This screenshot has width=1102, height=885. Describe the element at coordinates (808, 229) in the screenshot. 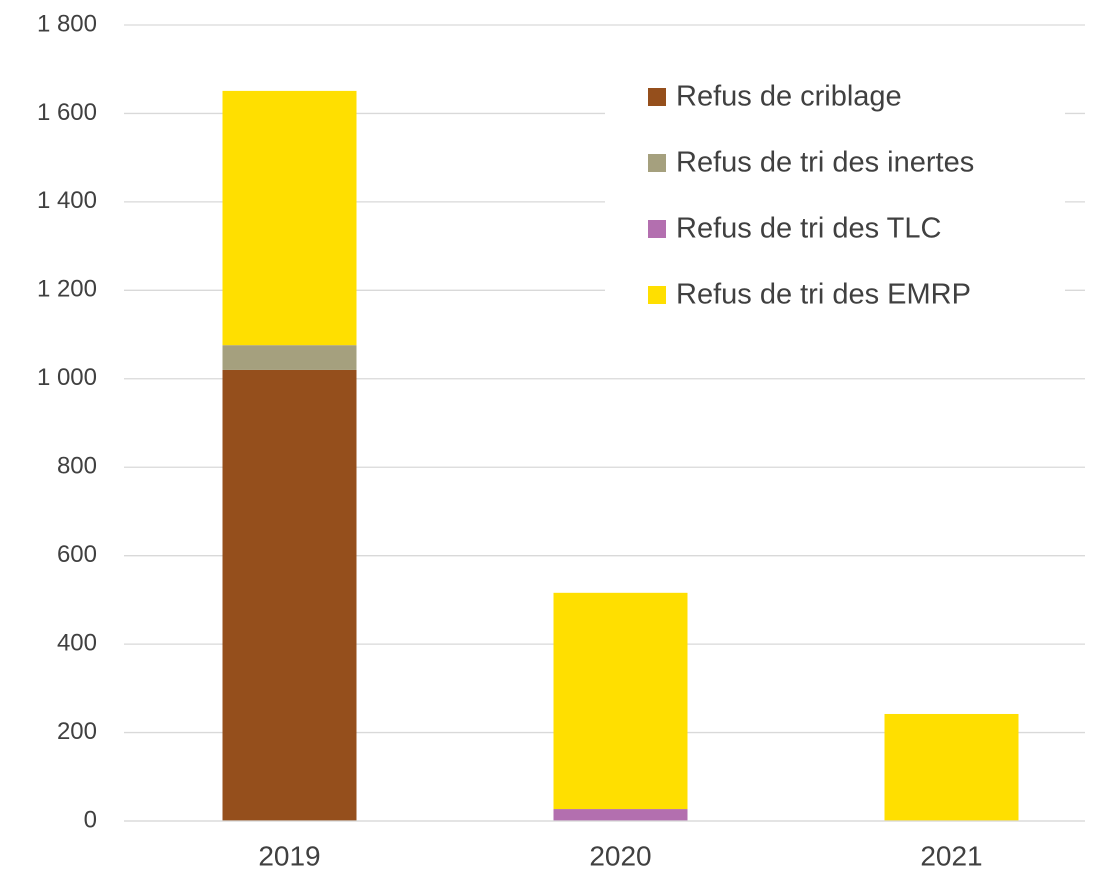

I see `legend-label: Refus de tri des TLC` at that location.